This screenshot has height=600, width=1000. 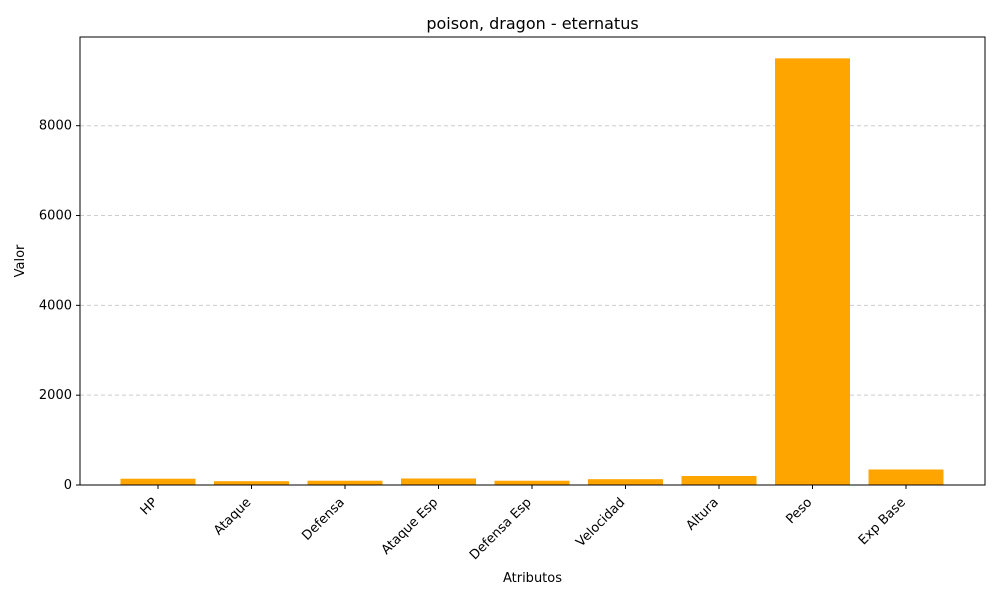 I want to click on x-tick-label: HP, so click(x=149, y=506).